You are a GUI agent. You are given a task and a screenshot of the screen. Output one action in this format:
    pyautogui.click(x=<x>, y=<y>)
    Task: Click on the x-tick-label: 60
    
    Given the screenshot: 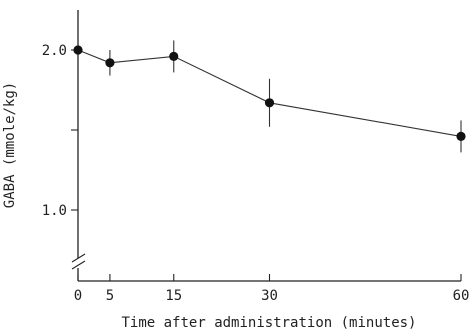 What is the action you would take?
    pyautogui.click(x=461, y=296)
    